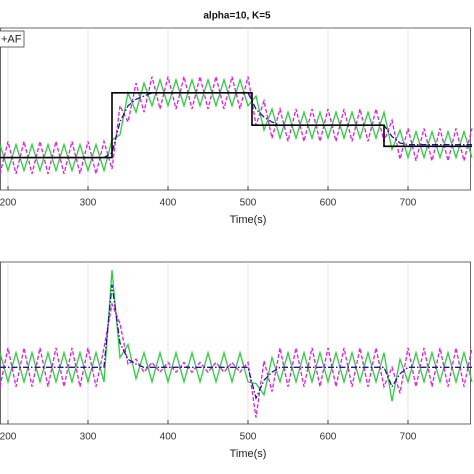 This screenshot has width=474, height=474. I want to click on legend-label: +AF, so click(11, 39).